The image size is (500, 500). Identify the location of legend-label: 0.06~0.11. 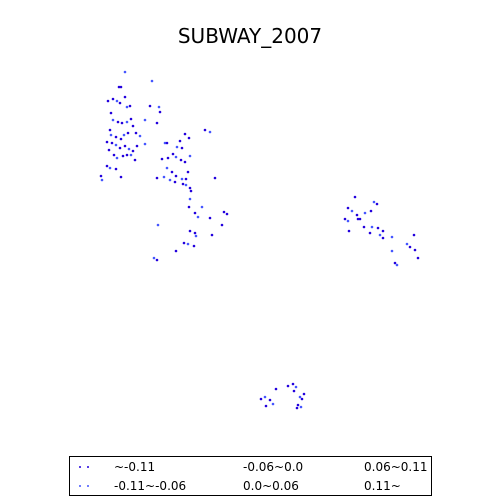
(396, 467).